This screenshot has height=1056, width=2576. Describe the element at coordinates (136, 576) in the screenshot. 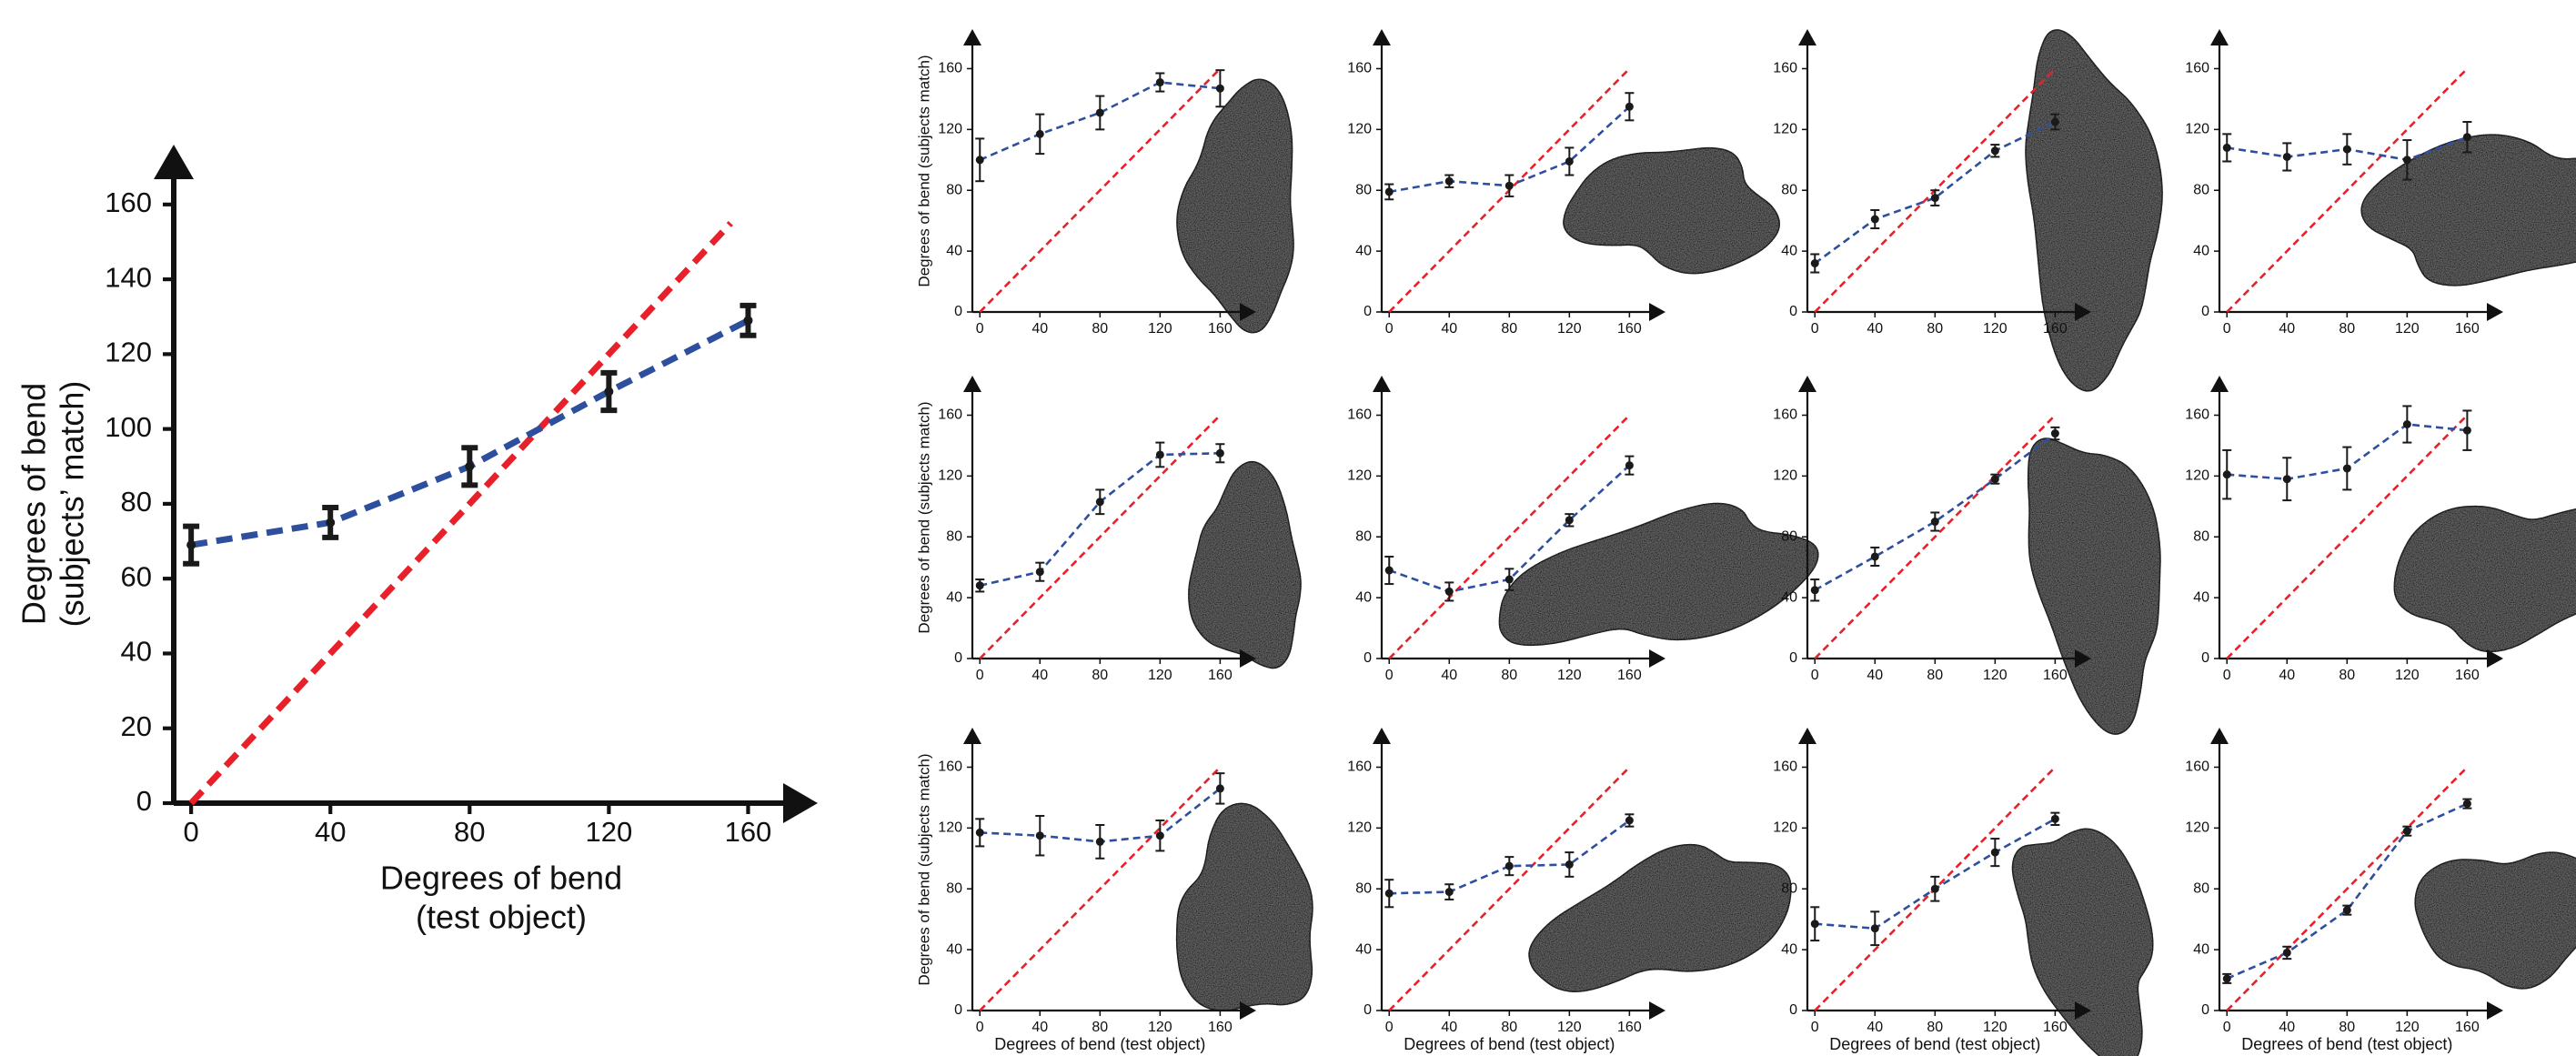

I see `y-tick-label: 60` at that location.